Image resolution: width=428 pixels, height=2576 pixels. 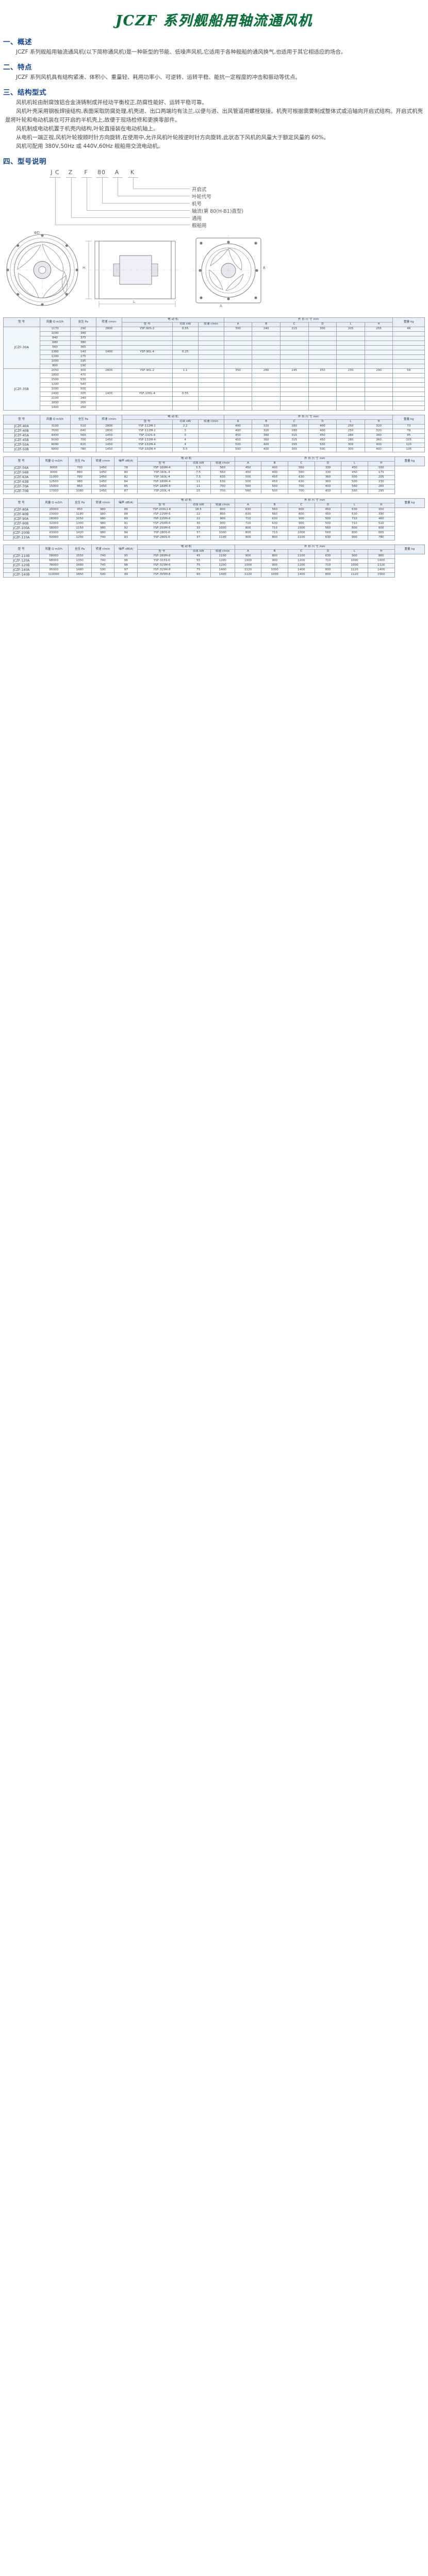 I want to click on th-dim-b: B, so click(x=274, y=551).